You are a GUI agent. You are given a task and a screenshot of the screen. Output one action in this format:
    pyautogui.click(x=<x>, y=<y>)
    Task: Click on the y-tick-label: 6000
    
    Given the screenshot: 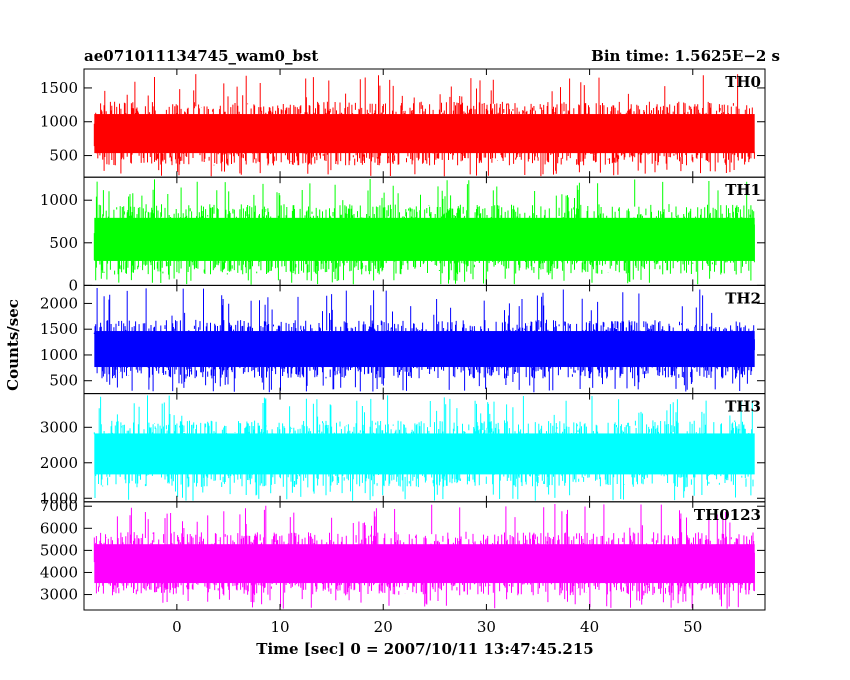 What is the action you would take?
    pyautogui.click(x=59, y=528)
    